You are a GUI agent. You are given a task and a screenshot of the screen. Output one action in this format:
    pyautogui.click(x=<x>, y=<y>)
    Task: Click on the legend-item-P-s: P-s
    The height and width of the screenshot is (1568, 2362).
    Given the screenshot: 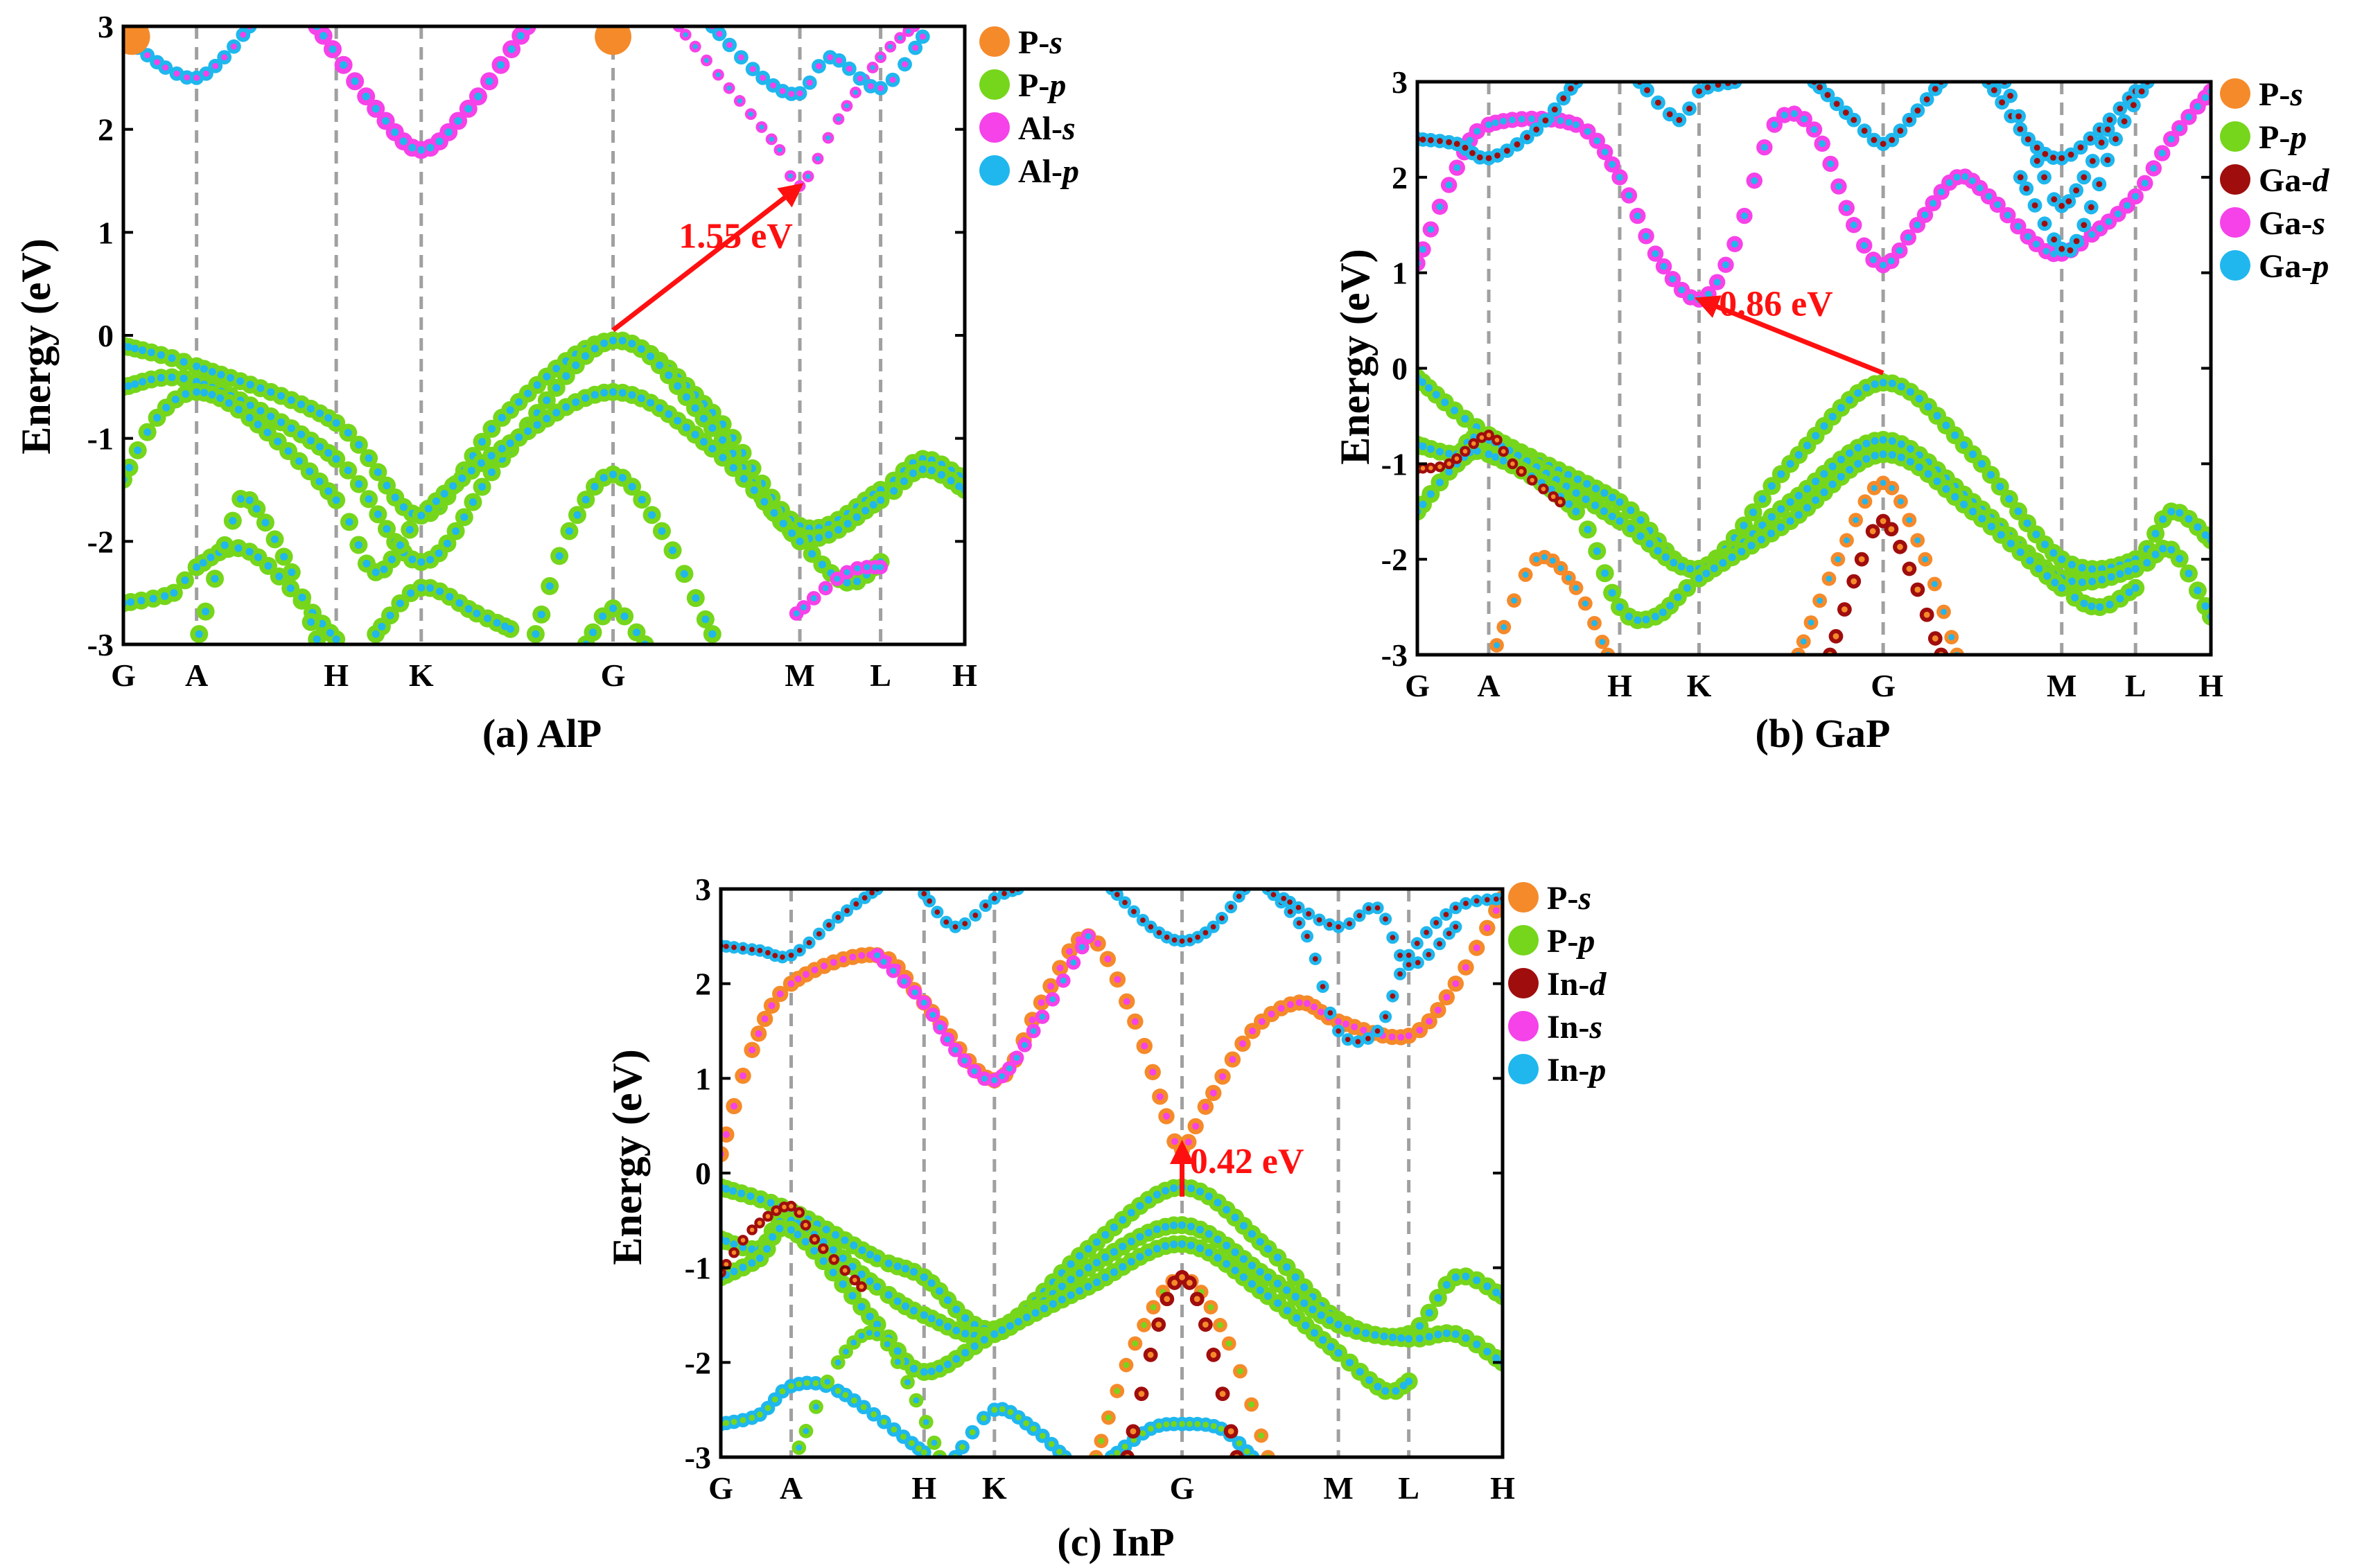 What is the action you would take?
    pyautogui.click(x=2261, y=94)
    